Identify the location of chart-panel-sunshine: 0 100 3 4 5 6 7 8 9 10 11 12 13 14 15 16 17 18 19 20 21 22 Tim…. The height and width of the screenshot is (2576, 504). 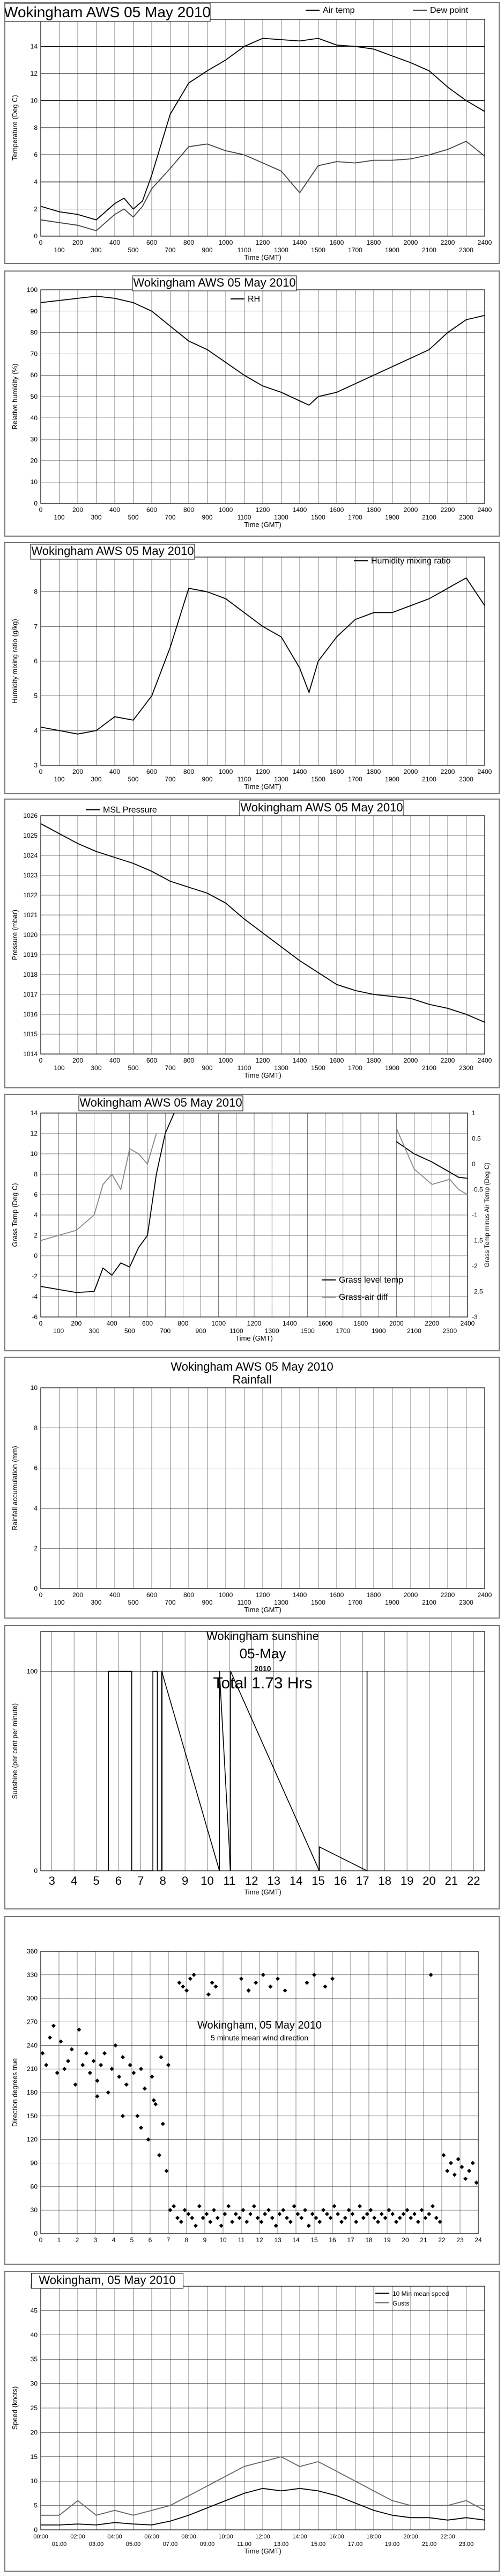
(252, 1767).